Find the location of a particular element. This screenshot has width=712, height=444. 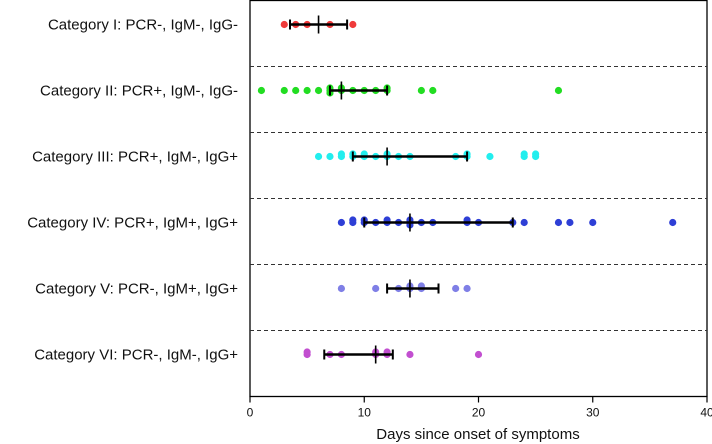

x-axis-title: Days since onset of symptoms is located at coordinates (477, 434).